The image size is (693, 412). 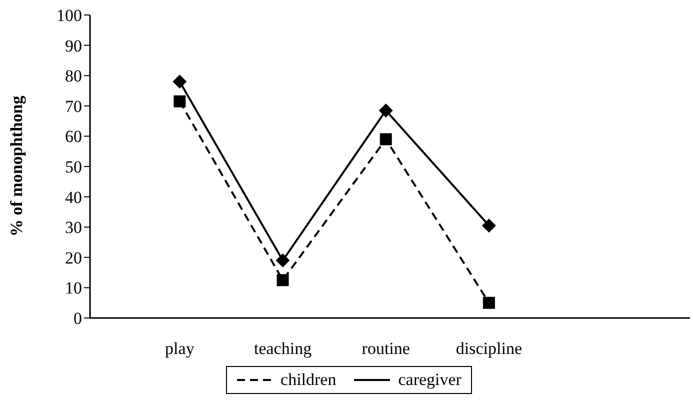 What do you see at coordinates (489, 348) in the screenshot?
I see `x-tick-label: discipline` at bounding box center [489, 348].